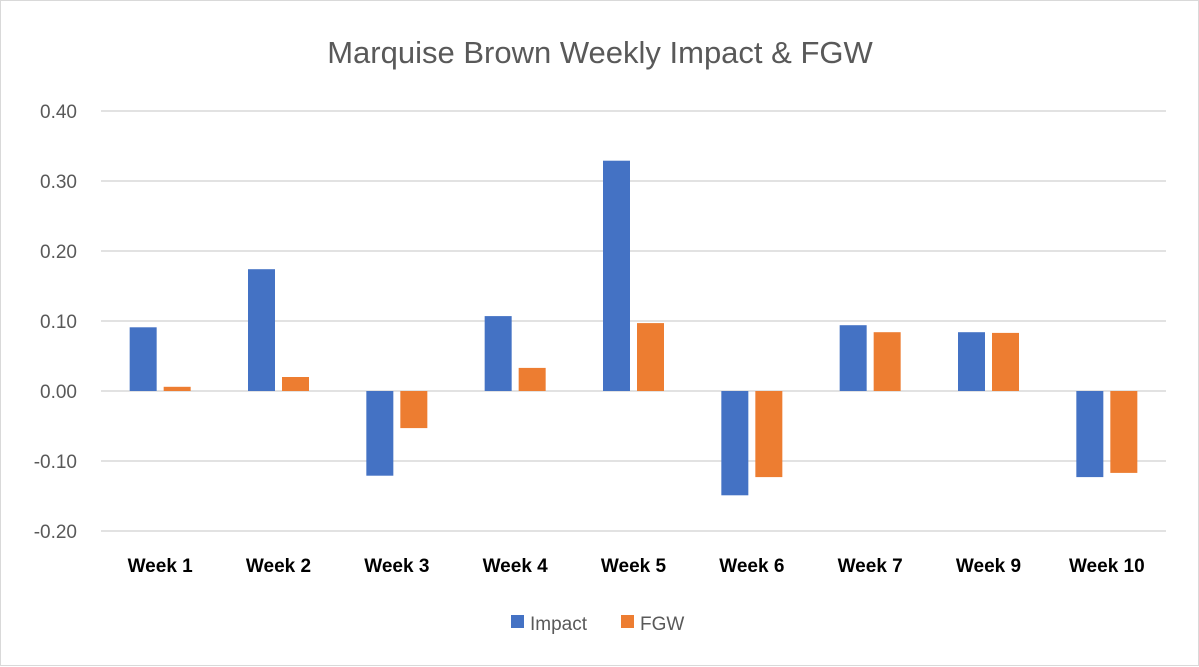  Describe the element at coordinates (870, 566) in the screenshot. I see `x-tick-label: Week 7` at that location.